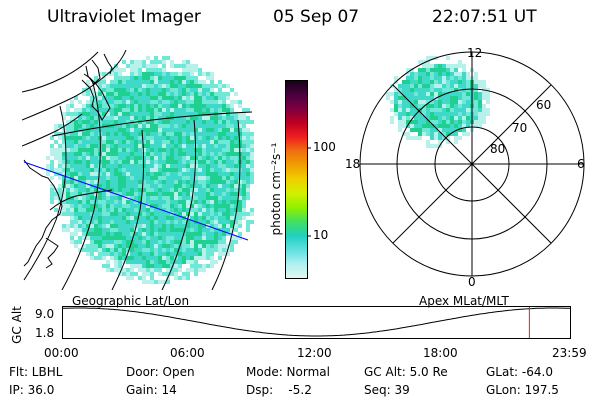 The width and height of the screenshot is (600, 400). I want to click on colorbar, so click(296, 179).